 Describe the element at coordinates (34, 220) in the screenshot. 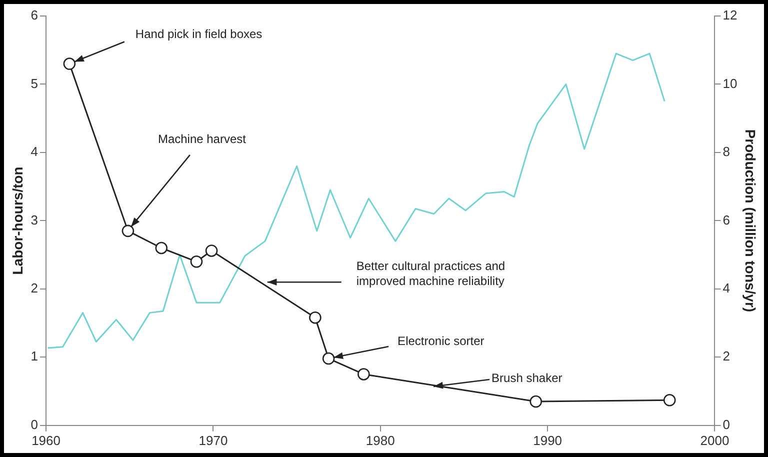

I see `y-tick-label: 3` at that location.